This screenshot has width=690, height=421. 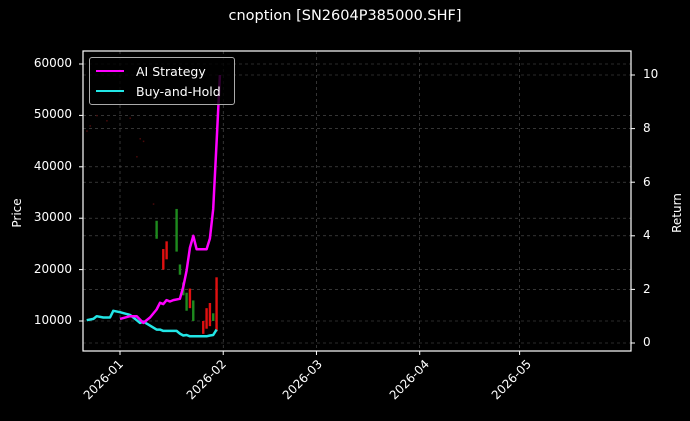 What do you see at coordinates (171, 71) in the screenshot?
I see `legend-label: AI Strategy` at bounding box center [171, 71].